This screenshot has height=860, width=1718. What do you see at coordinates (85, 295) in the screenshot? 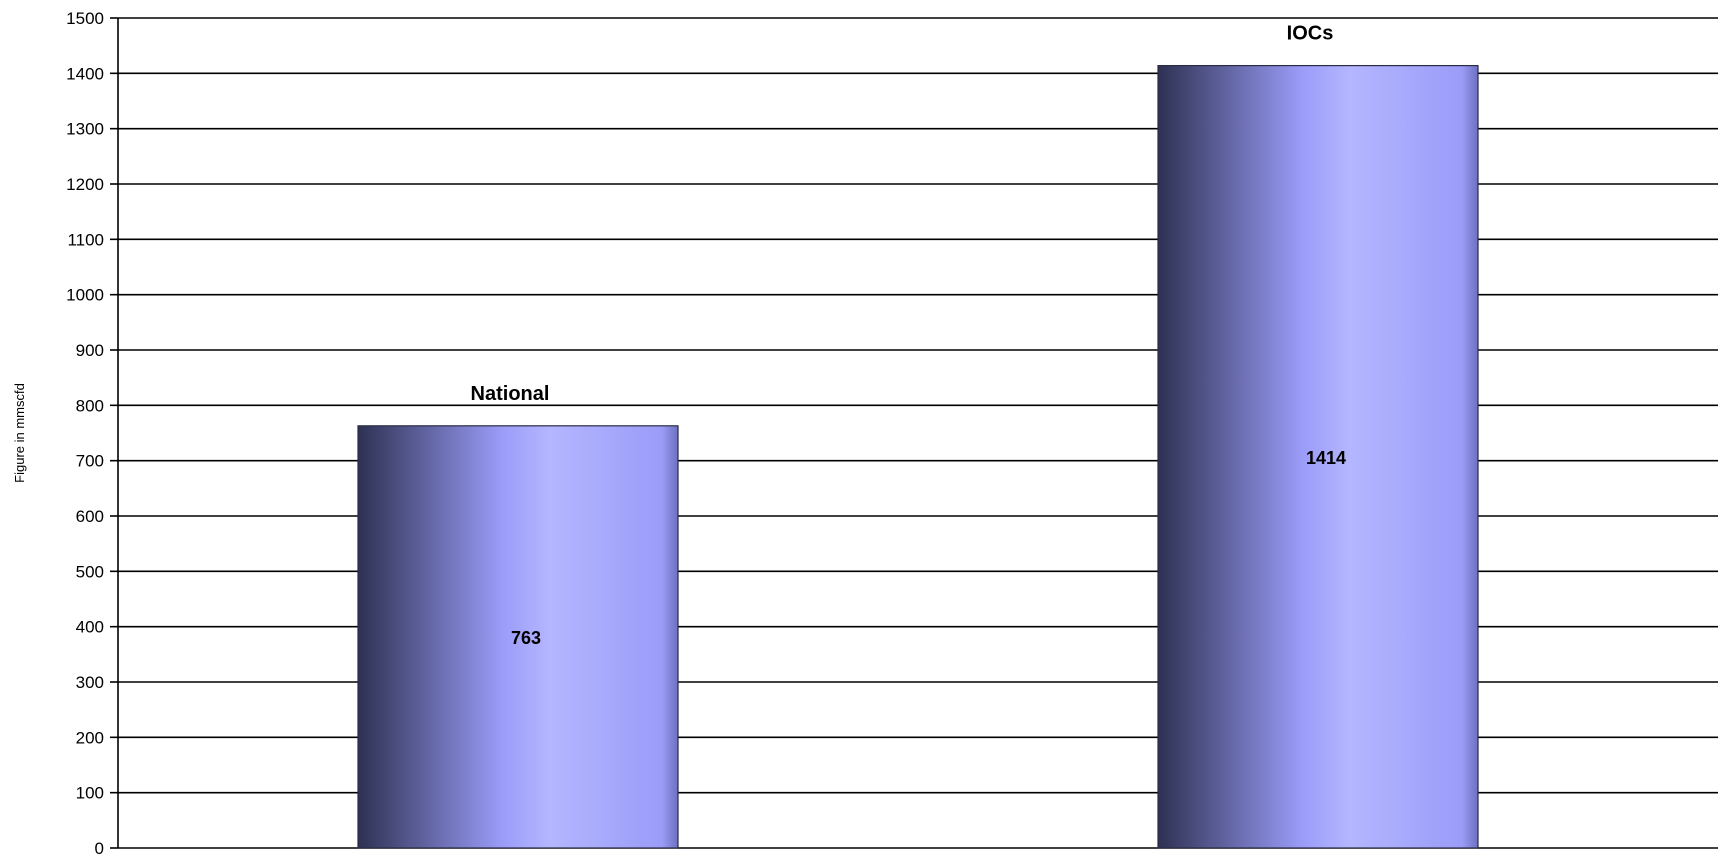
I see `y-tick-label: 1000` at bounding box center [85, 295].